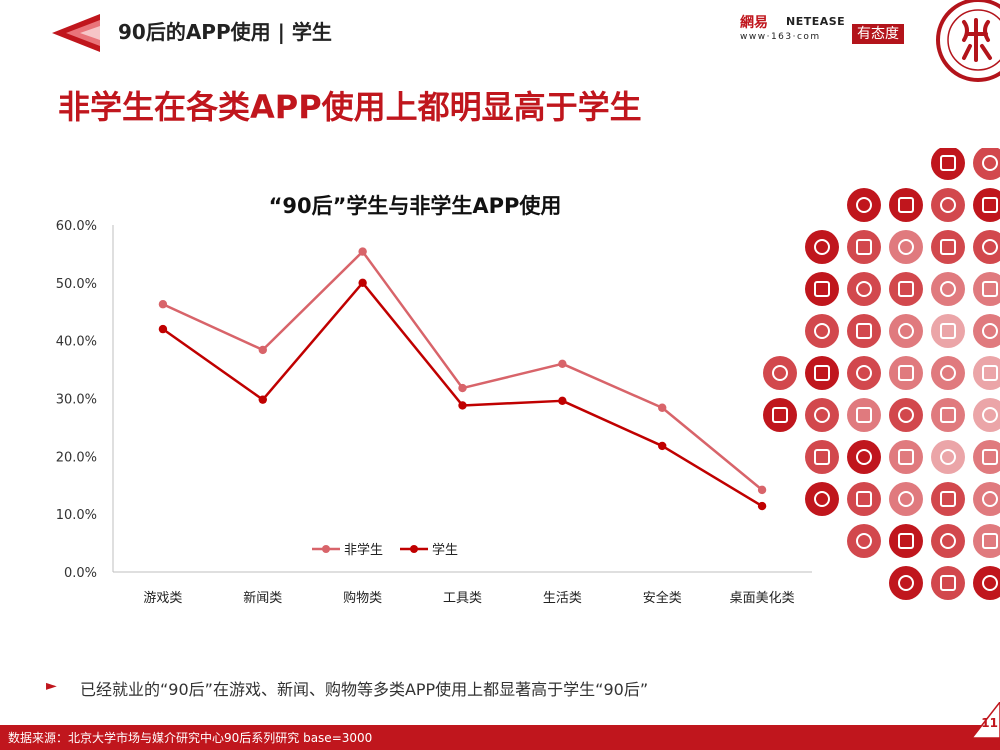  Describe the element at coordinates (462, 598) in the screenshot. I see `x-tick-label: 工具类` at that location.